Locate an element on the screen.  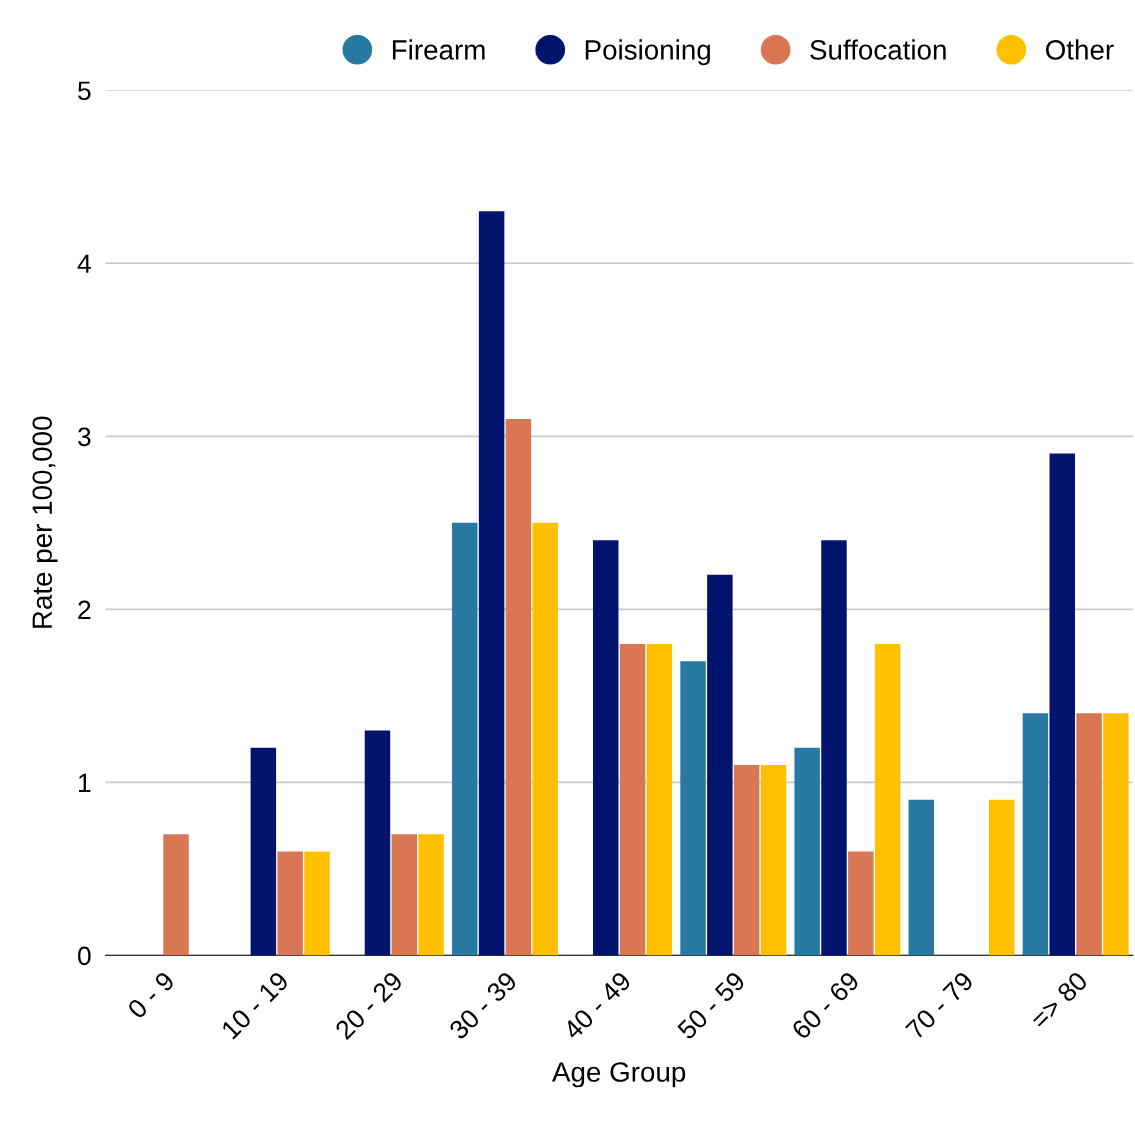
y-tick-label: 4 is located at coordinates (84, 263).